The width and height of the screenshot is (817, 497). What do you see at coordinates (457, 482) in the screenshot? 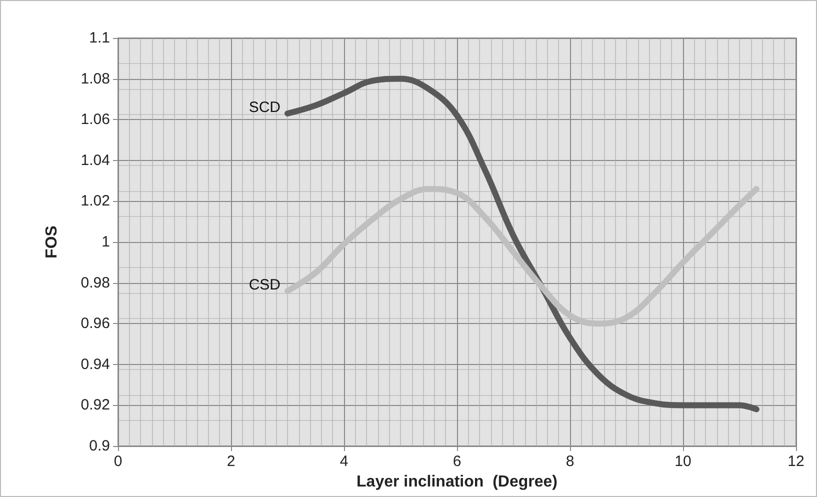
I see `x-axis-title: Layer inclination (Degree)` at bounding box center [457, 482].